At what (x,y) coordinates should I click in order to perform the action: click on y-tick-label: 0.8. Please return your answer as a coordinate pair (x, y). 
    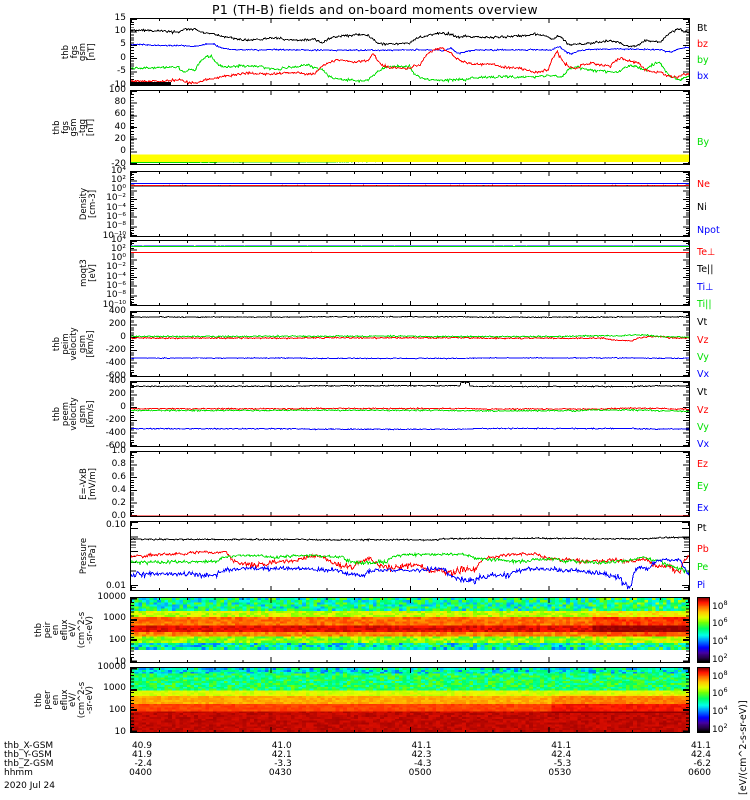
    Looking at the image, I should click on (118, 464).